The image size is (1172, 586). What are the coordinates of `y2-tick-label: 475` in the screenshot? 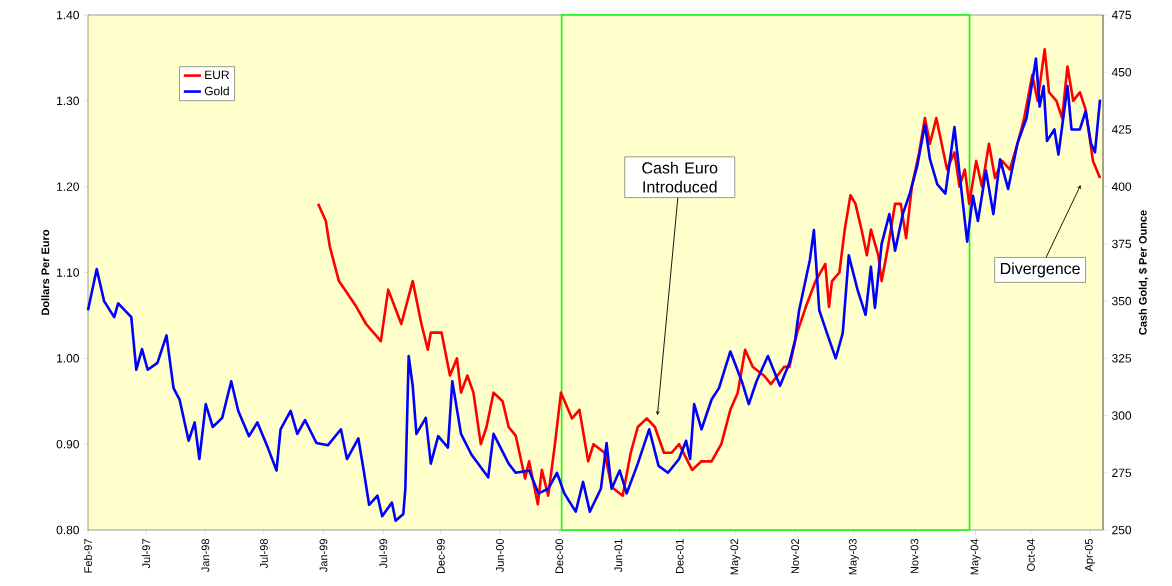 It's located at (1121, 15).